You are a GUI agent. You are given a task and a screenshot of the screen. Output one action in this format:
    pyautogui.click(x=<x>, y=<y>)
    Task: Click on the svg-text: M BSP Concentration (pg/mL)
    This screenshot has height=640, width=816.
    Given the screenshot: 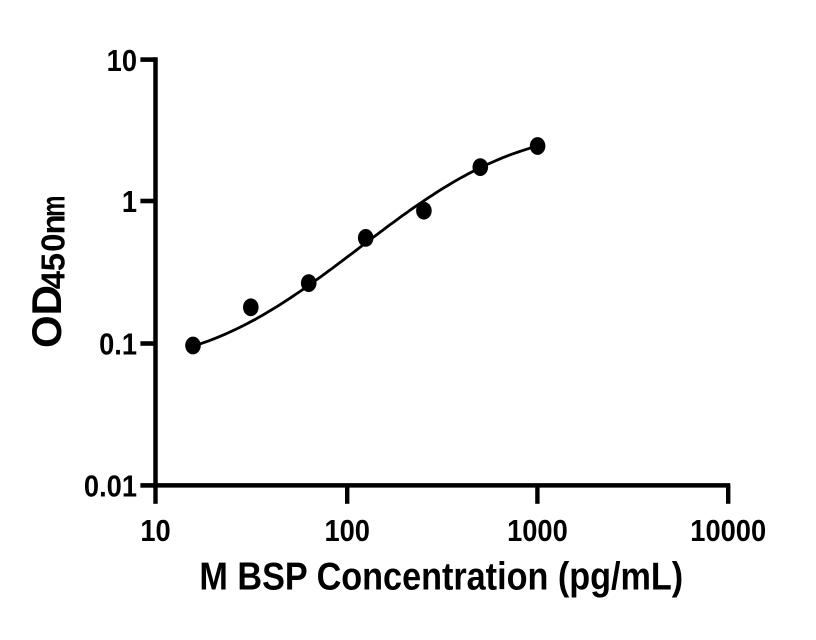 What is the action you would take?
    pyautogui.click(x=441, y=576)
    